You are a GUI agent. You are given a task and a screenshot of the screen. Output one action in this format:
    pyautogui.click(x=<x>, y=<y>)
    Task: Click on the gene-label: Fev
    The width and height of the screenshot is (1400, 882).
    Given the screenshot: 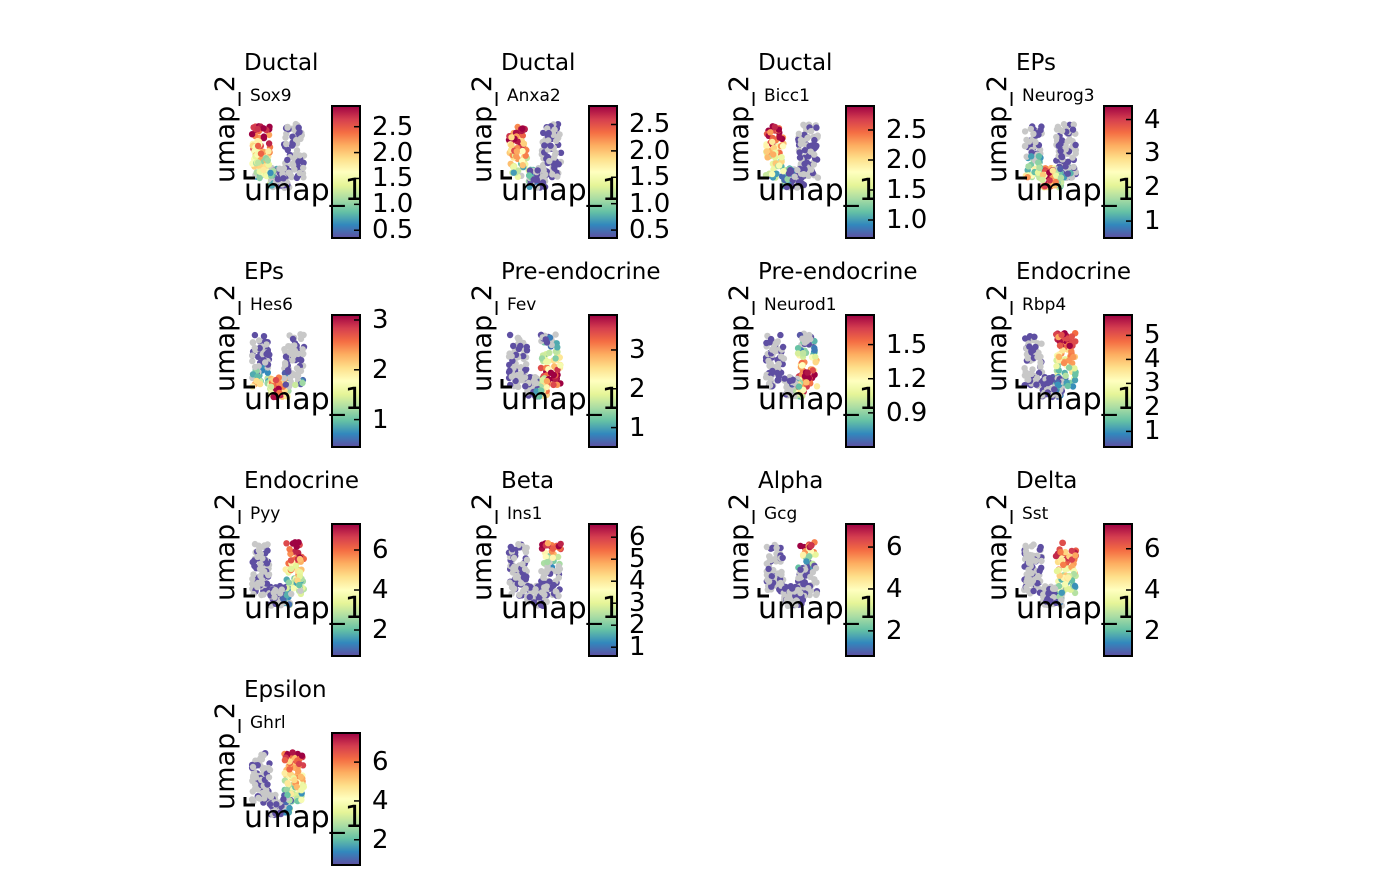 What is the action you would take?
    pyautogui.click(x=522, y=305)
    